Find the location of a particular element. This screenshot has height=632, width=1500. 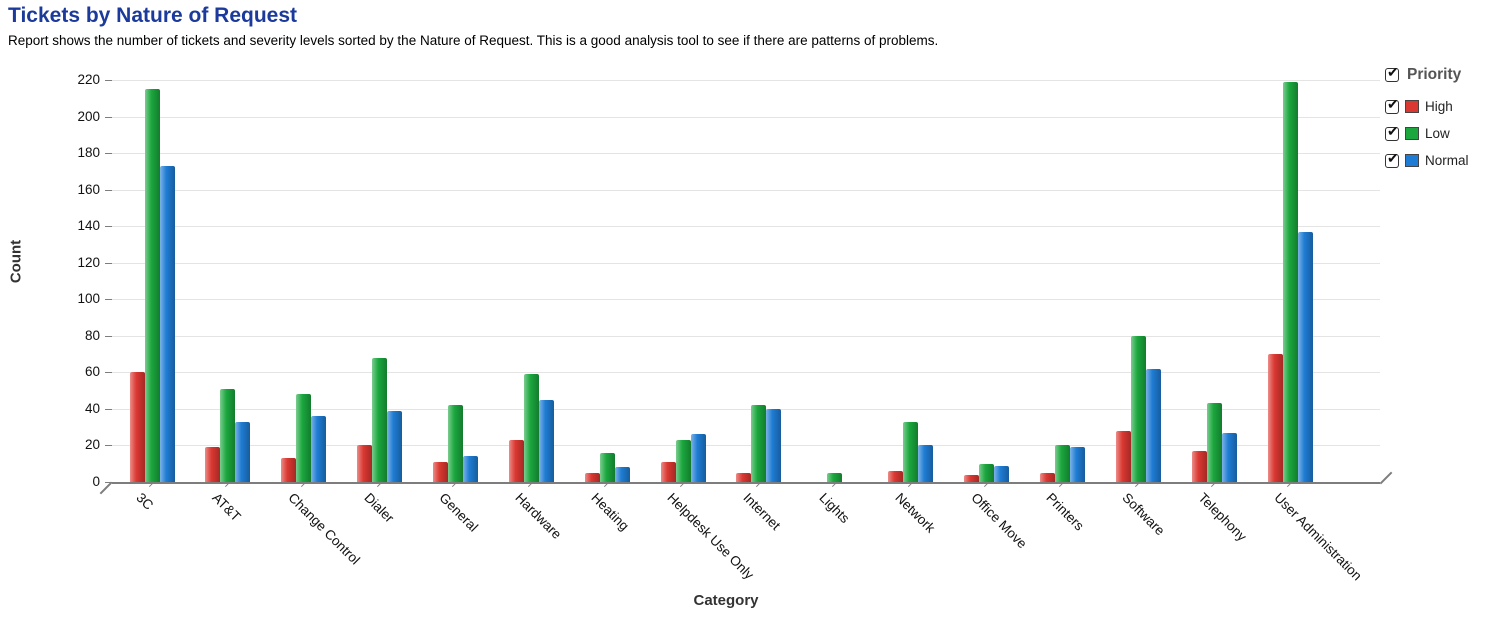

priority-checkbox is located at coordinates (1392, 73).